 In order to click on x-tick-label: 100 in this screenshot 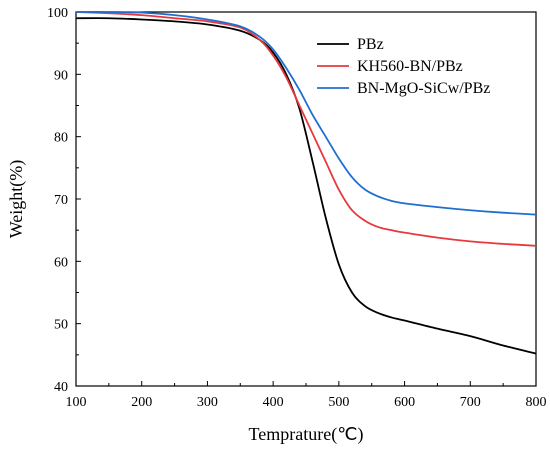, I will do `click(76, 402)`.